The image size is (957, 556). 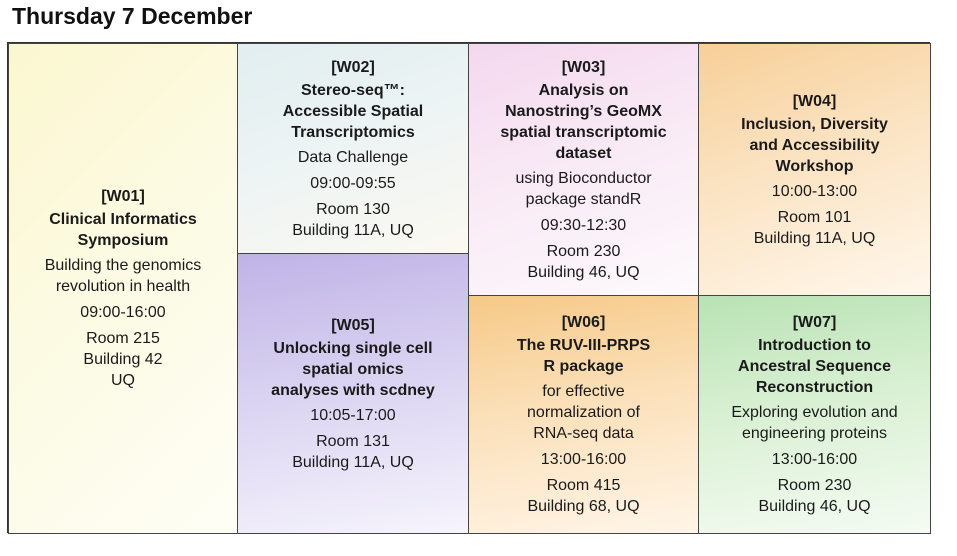 What do you see at coordinates (814, 322) in the screenshot?
I see `session-code: [W07]` at bounding box center [814, 322].